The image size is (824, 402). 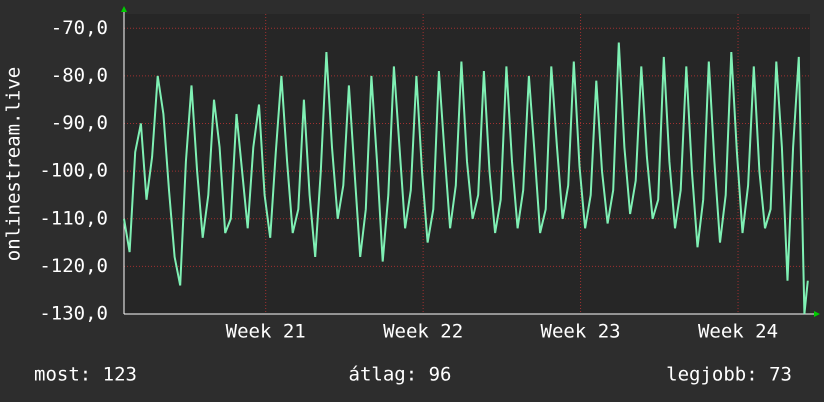 What do you see at coordinates (73, 218) in the screenshot?
I see `y-tick-label: -110,0` at bounding box center [73, 218].